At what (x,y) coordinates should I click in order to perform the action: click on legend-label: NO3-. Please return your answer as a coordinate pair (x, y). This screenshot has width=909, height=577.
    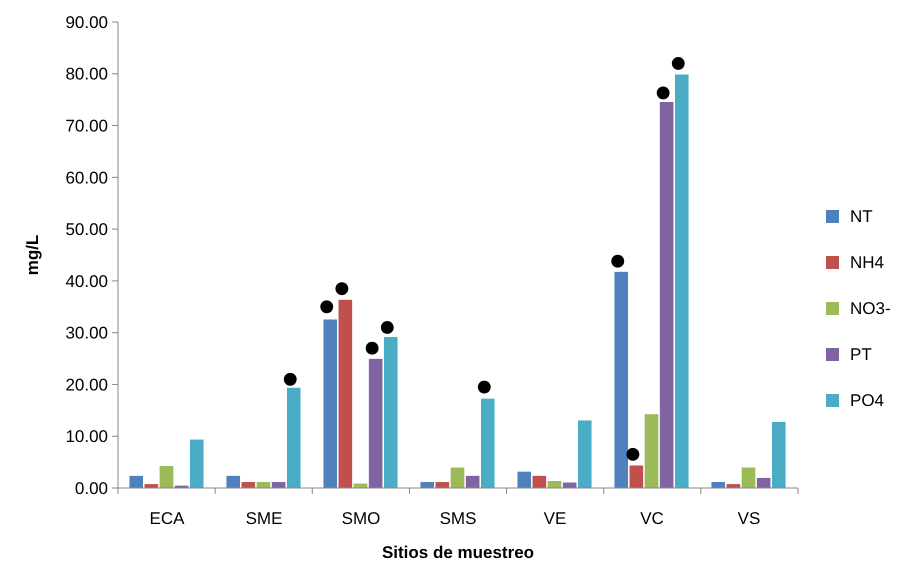
    Looking at the image, I should click on (870, 308).